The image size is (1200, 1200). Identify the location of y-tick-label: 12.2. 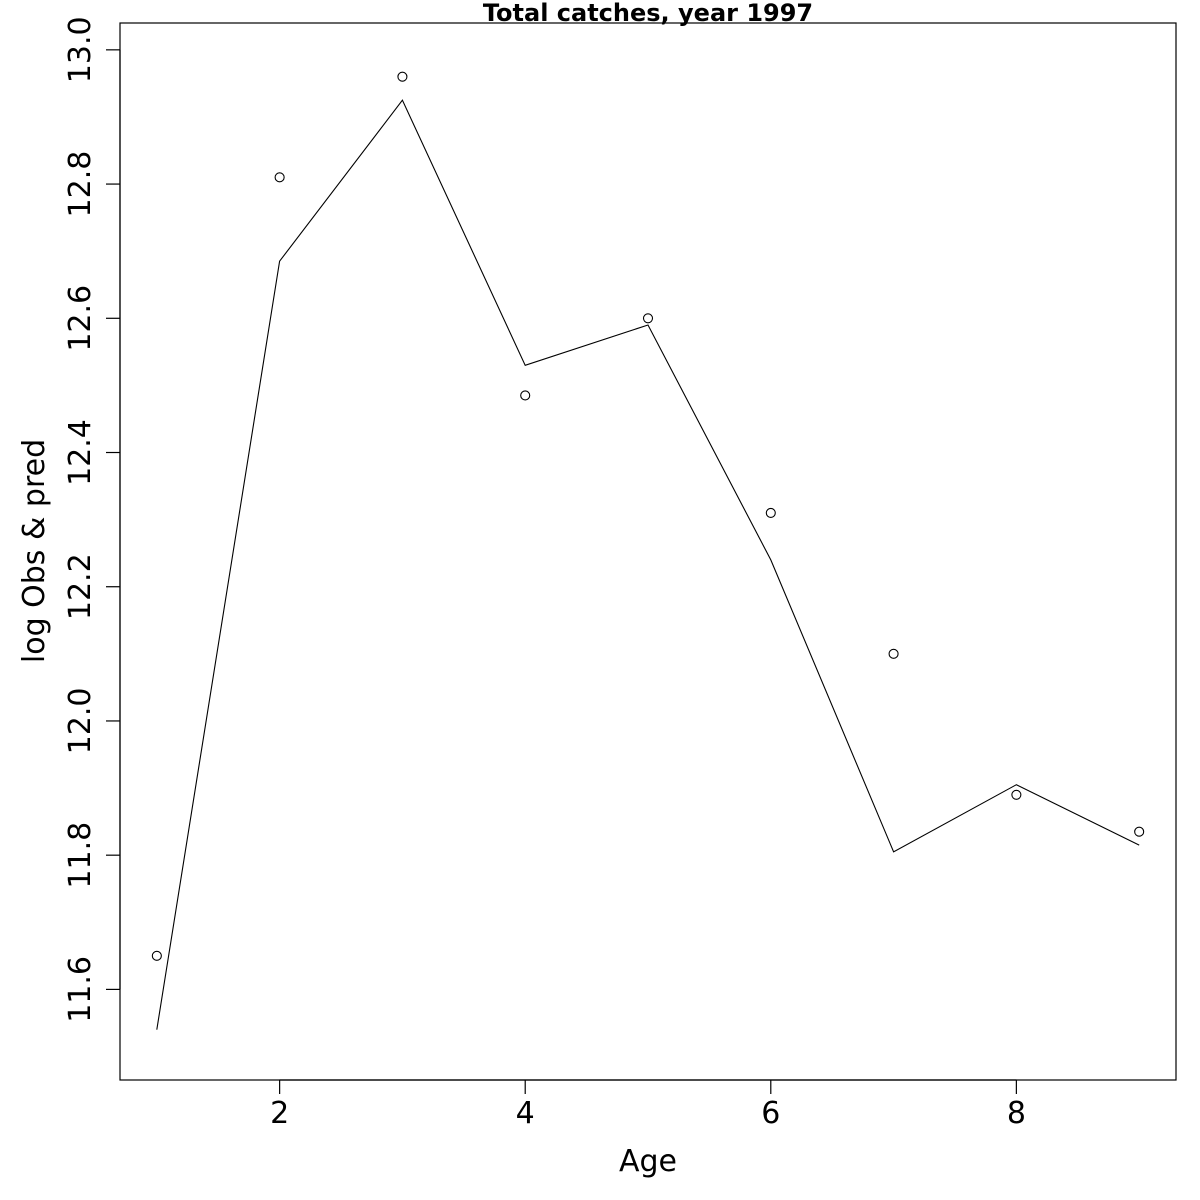
(80, 586).